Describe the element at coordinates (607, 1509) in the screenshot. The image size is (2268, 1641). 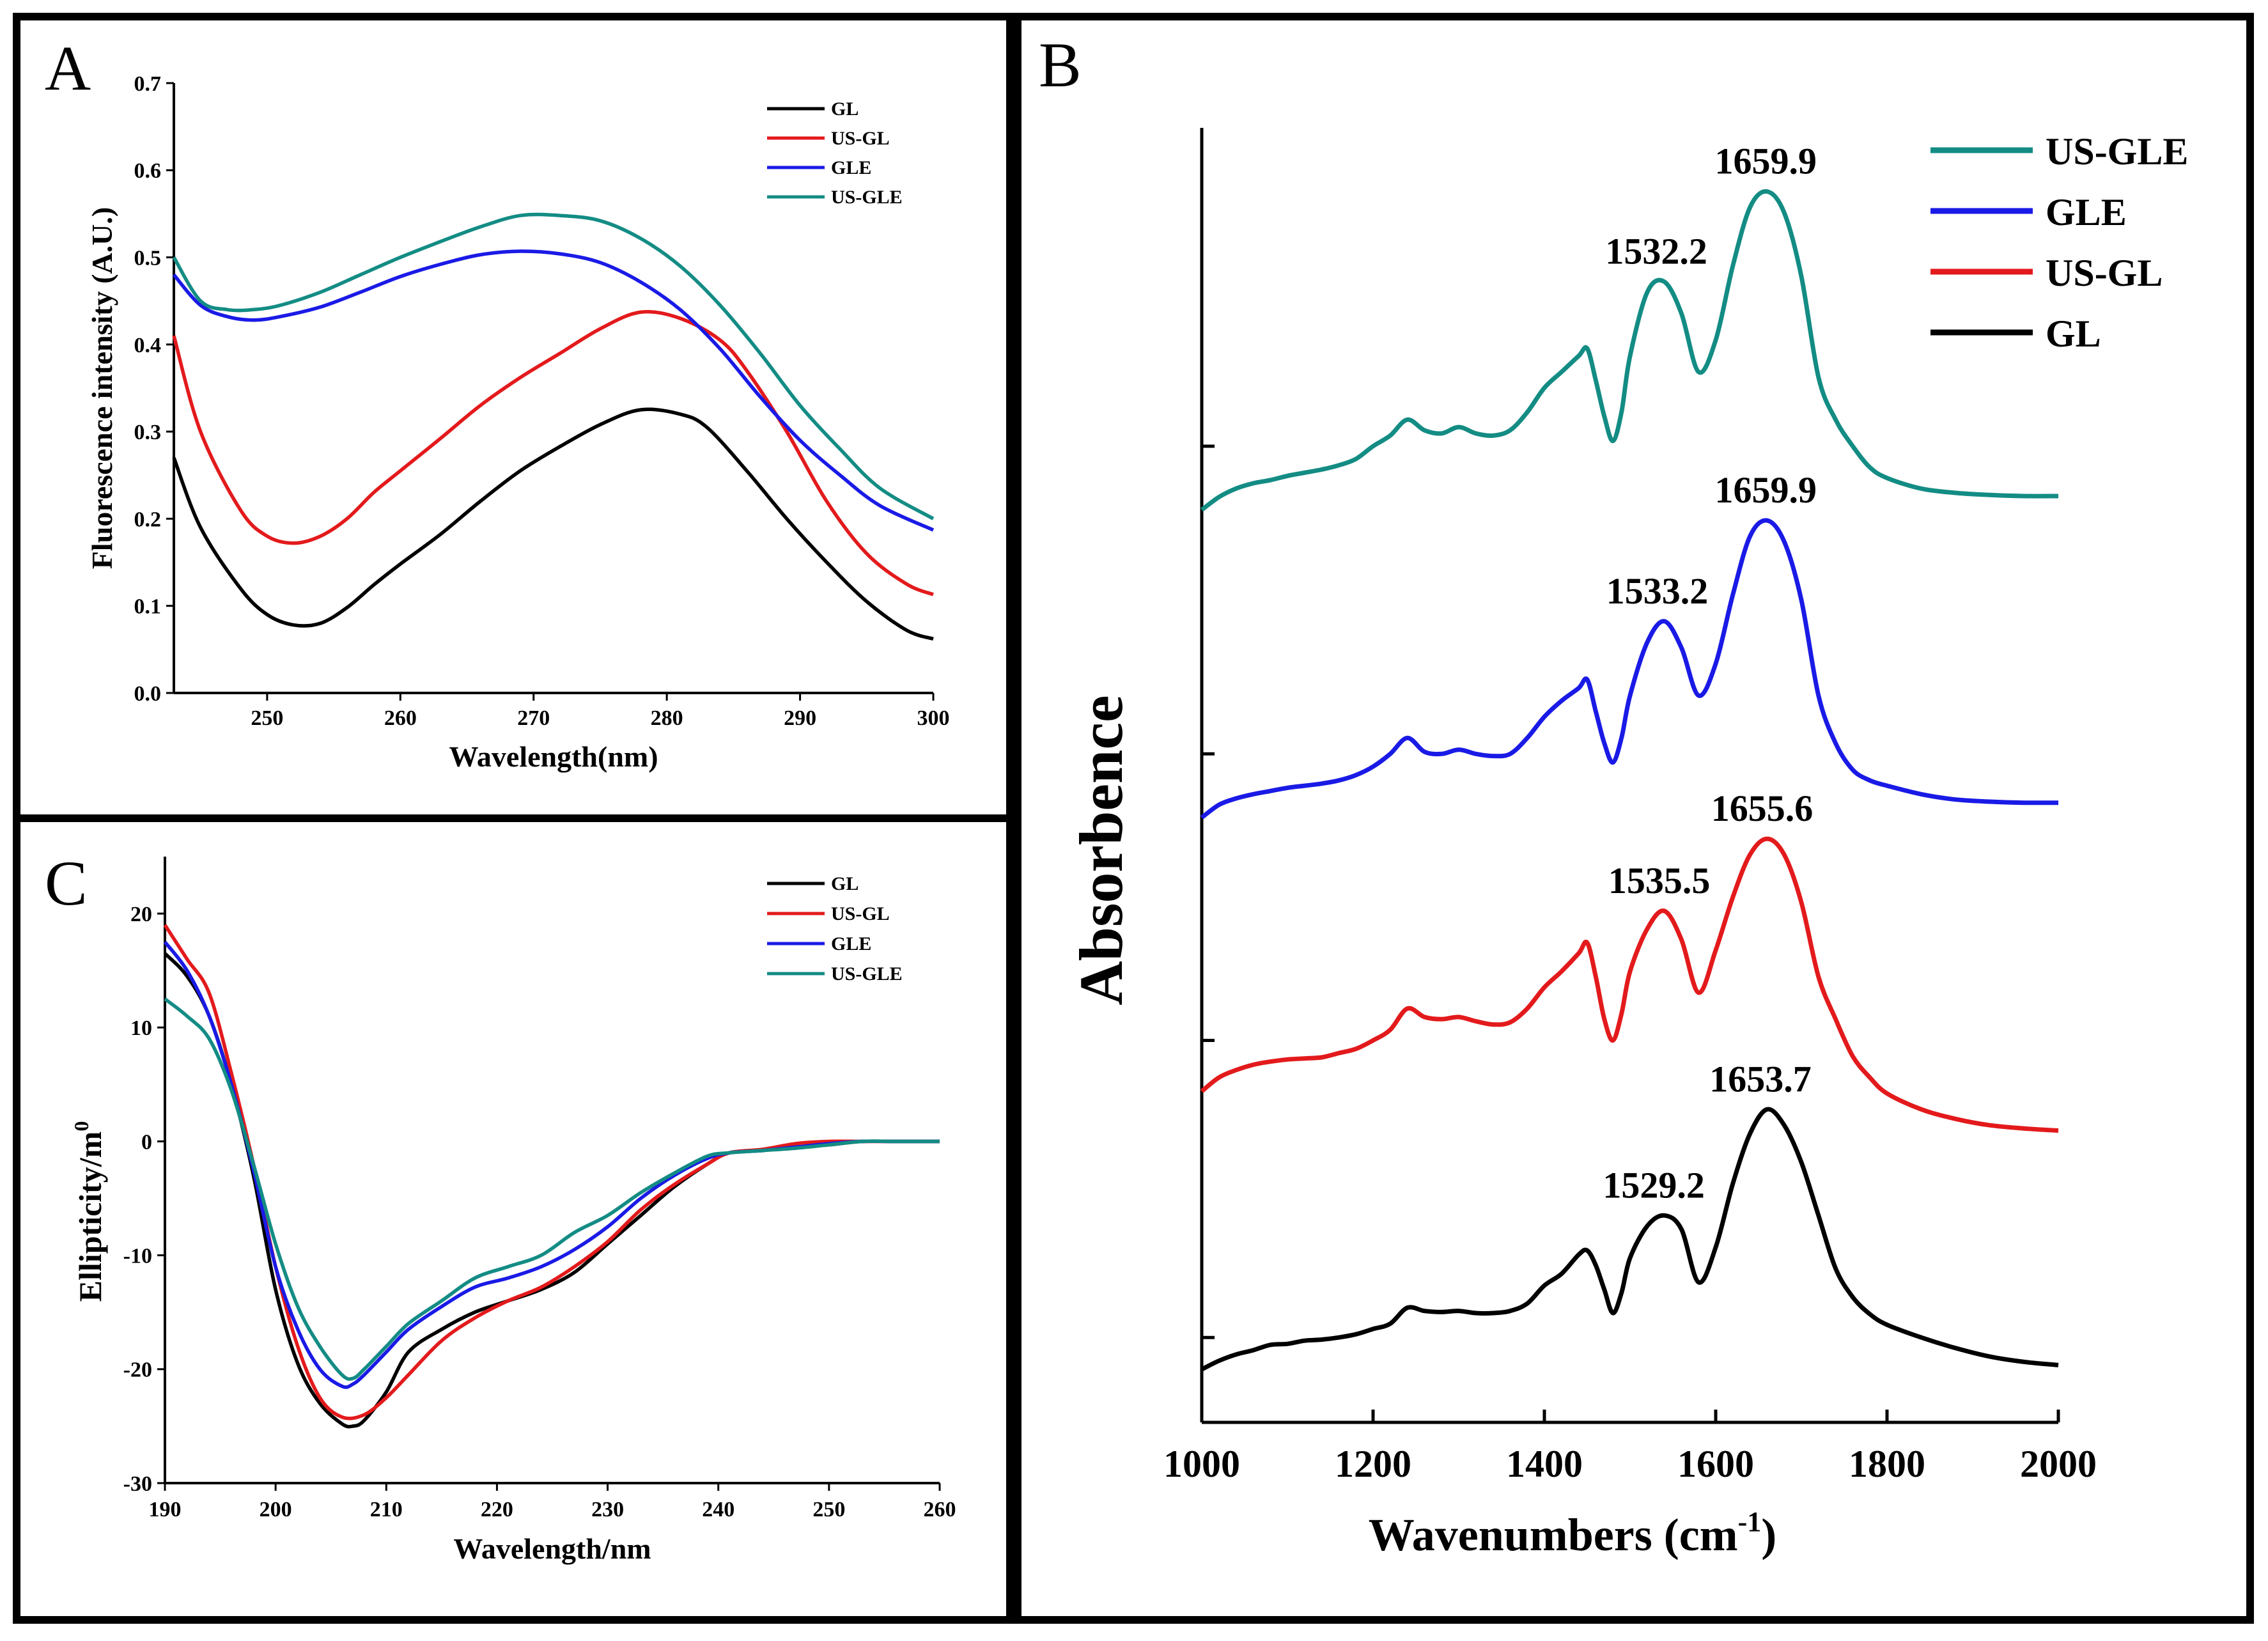
I see `x-tick-label: 230` at that location.